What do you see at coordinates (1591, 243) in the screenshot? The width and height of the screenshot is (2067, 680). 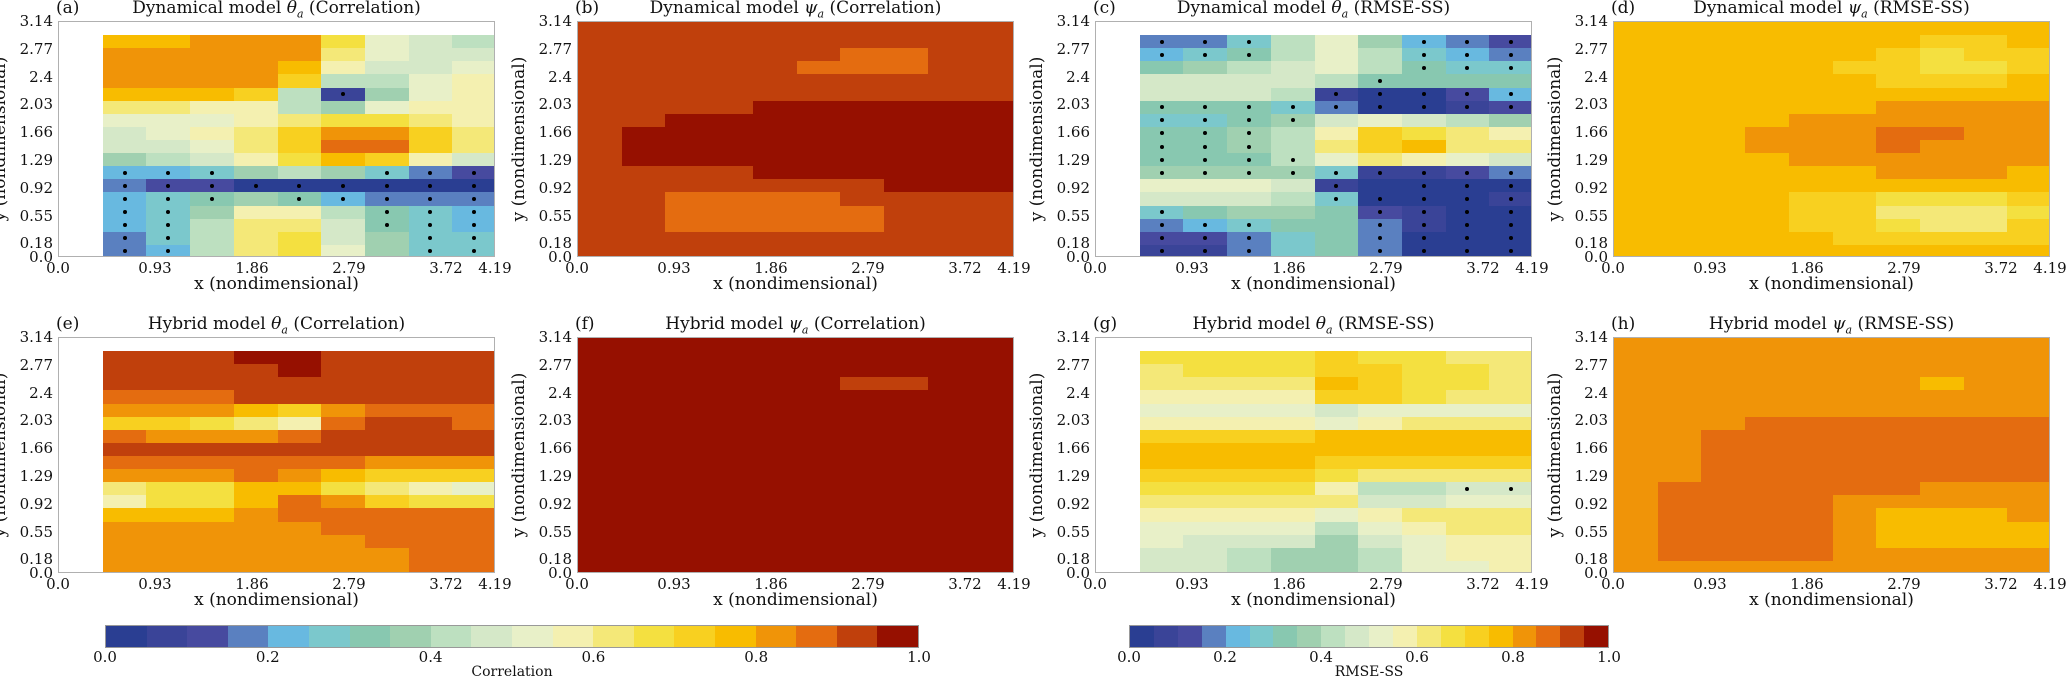 I see `y-tick-label: 0.18` at bounding box center [1591, 243].